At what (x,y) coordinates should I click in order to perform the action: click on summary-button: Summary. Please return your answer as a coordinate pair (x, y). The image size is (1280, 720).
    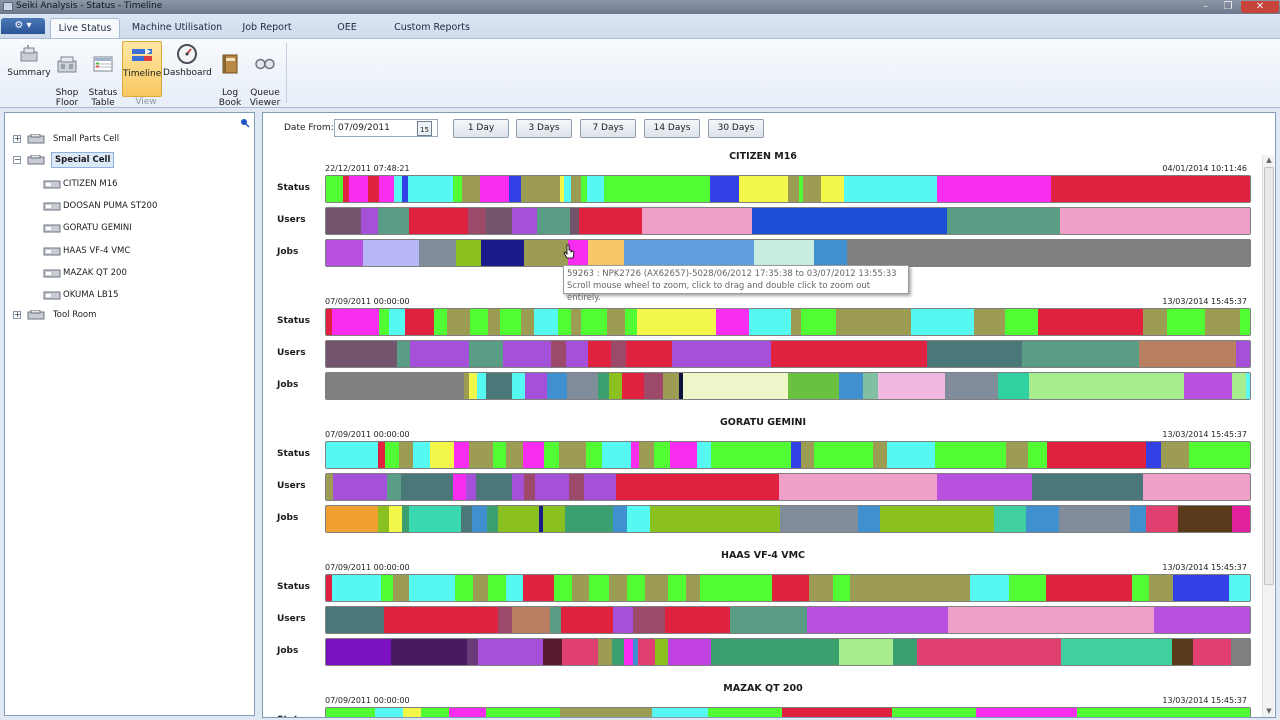
    Looking at the image, I should click on (29, 69).